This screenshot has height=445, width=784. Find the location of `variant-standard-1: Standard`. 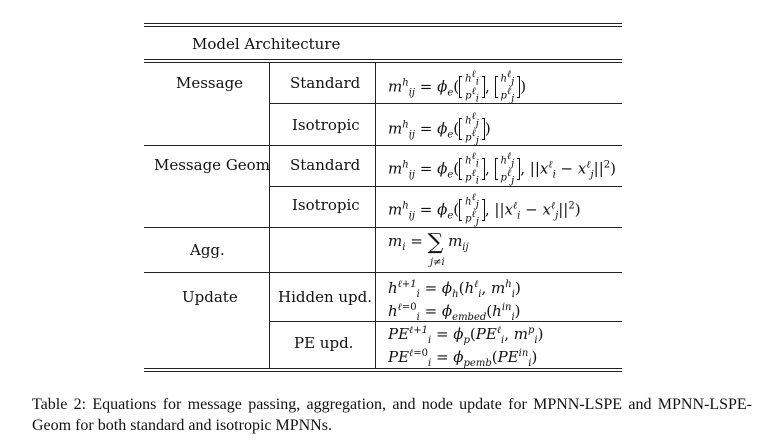

variant-standard-1: Standard is located at coordinates (325, 83).